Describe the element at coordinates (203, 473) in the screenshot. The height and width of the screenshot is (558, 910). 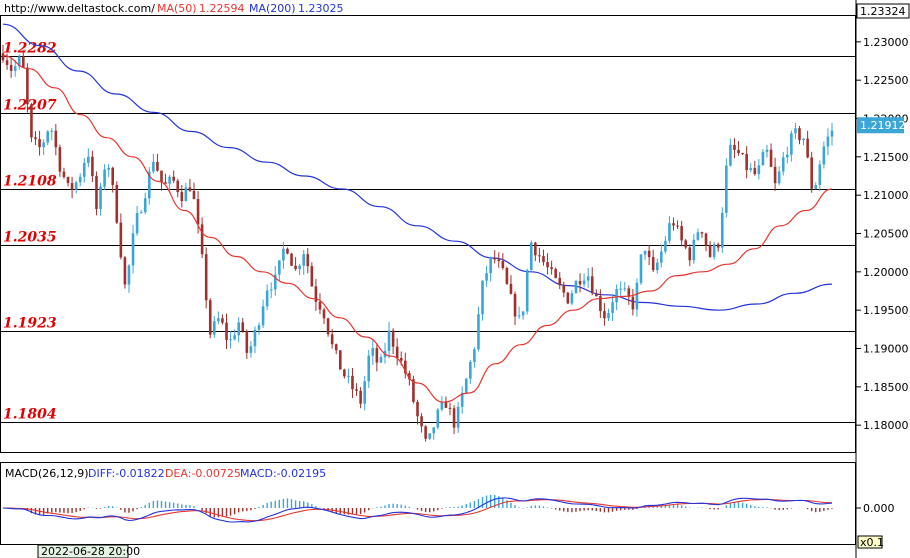
I see `macd-dea: DEA:-0.00725` at that location.